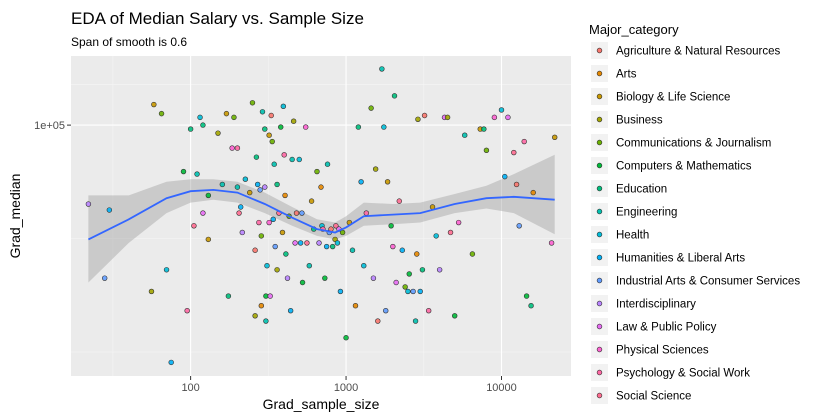  Describe the element at coordinates (634, 29) in the screenshot. I see `legend-title: Major_category` at that location.